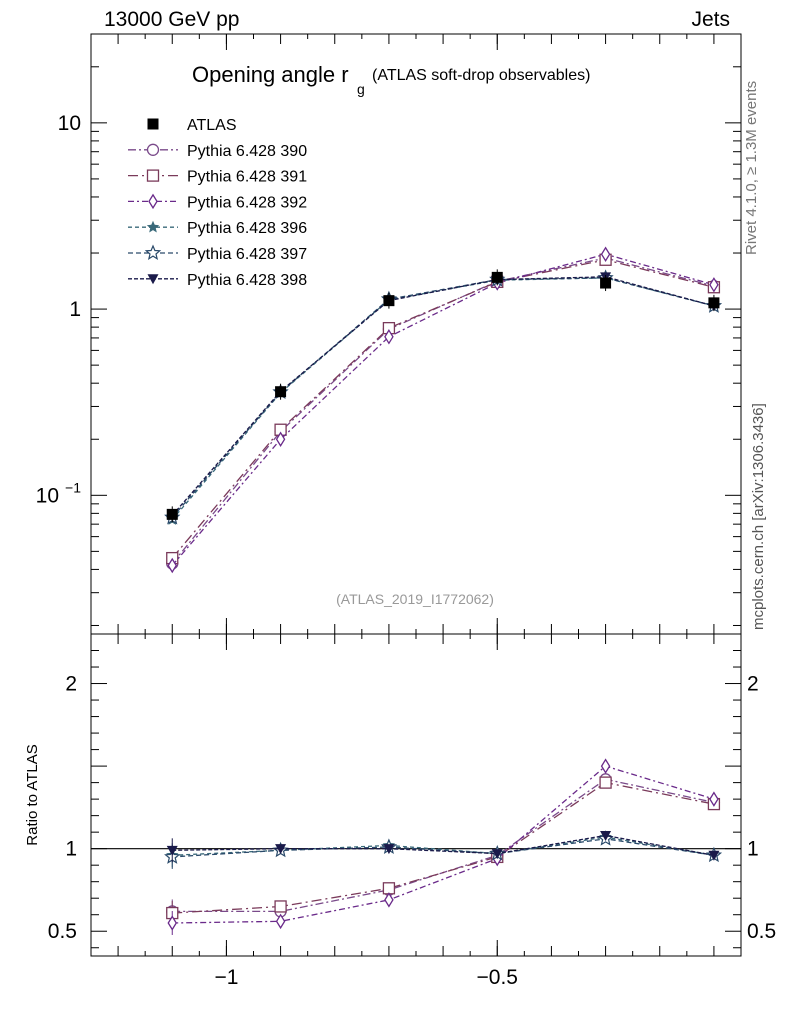  Describe the element at coordinates (247, 202) in the screenshot. I see `legend-label: Pythia 6.428 392` at that location.